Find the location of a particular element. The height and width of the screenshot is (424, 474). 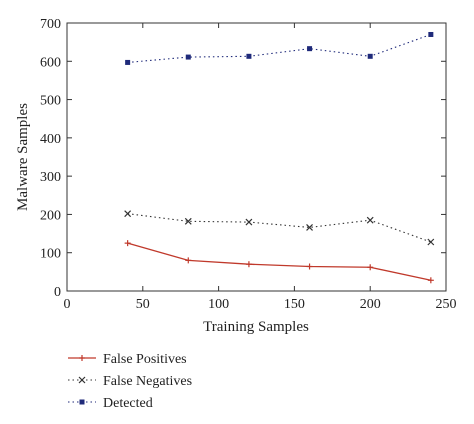

x-tick-label: 50 is located at coordinates (143, 304).